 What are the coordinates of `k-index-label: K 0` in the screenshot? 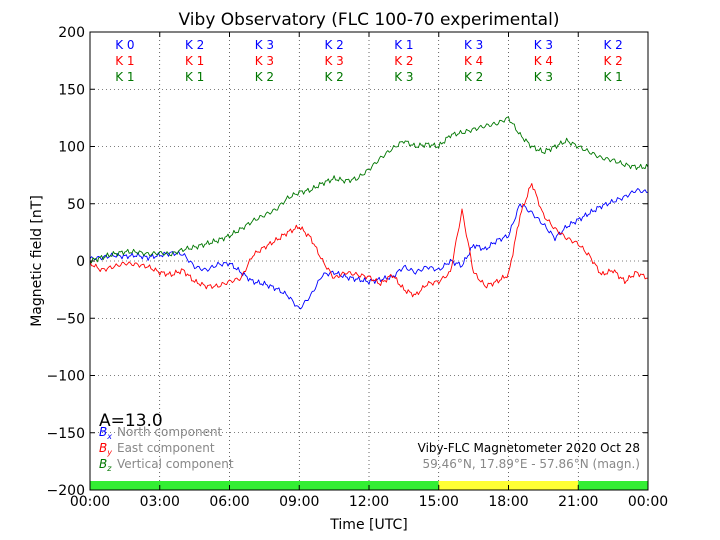 It's located at (124, 45).